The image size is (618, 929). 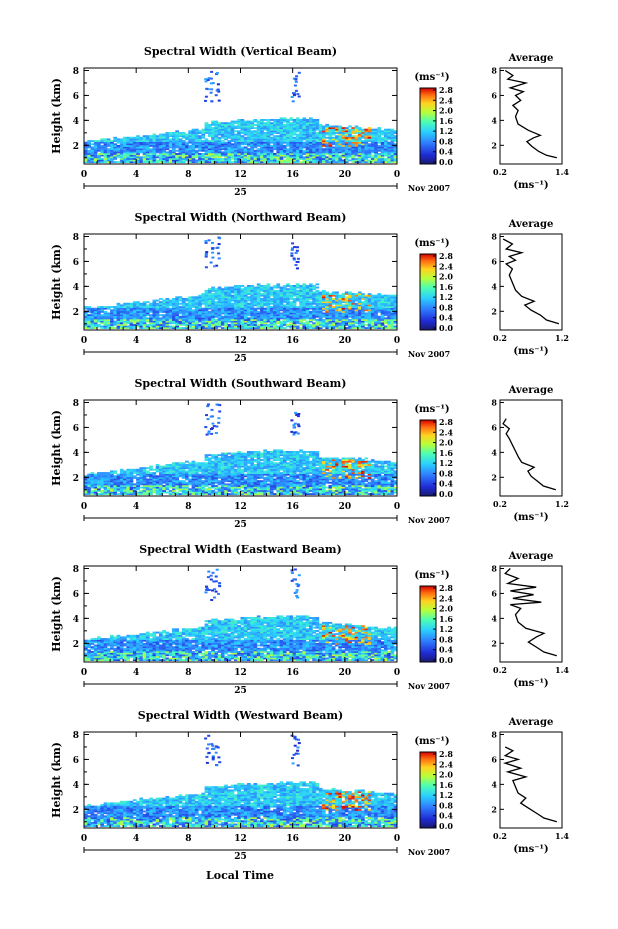 What do you see at coordinates (494, 145) in the screenshot?
I see `average-y-tick-label: 2` at bounding box center [494, 145].